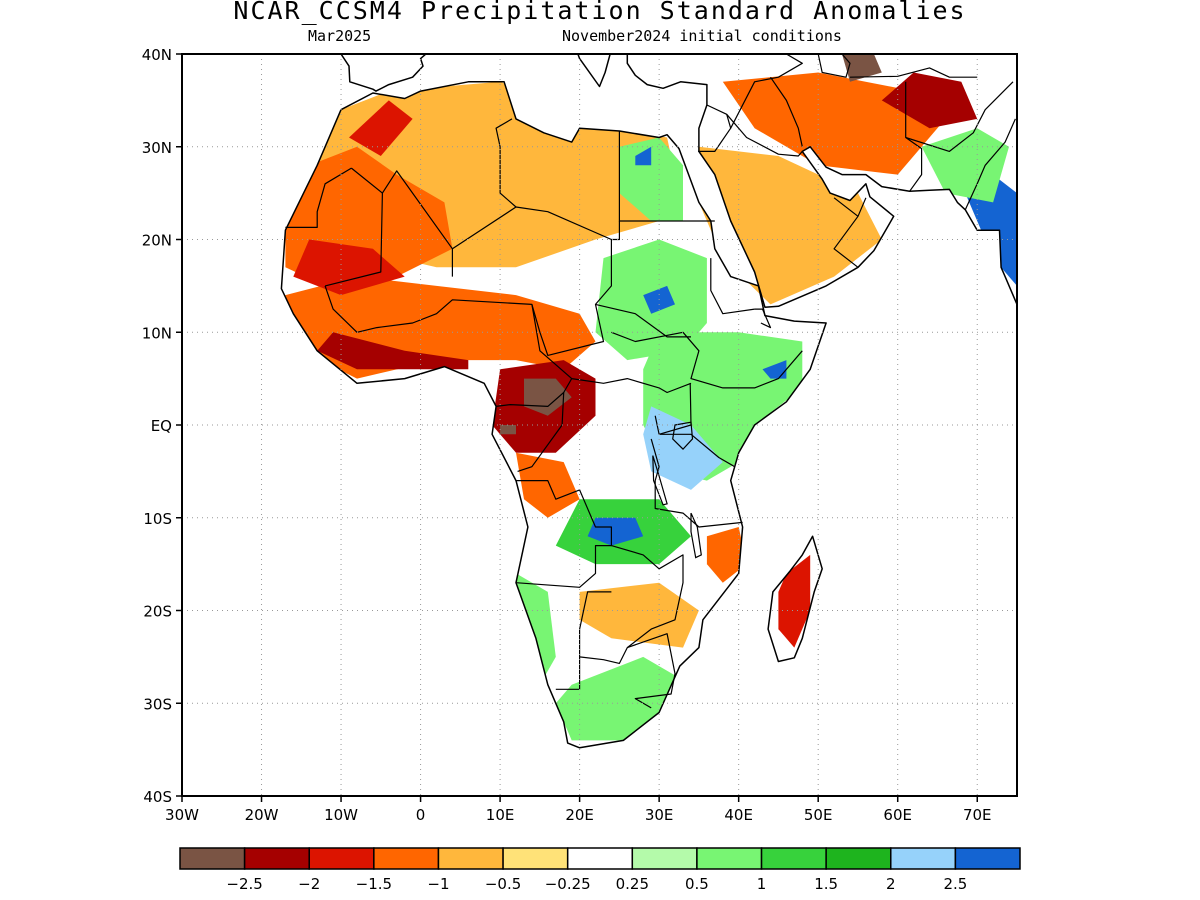 Image resolution: width=1200 pixels, height=900 pixels. Describe the element at coordinates (500, 815) in the screenshot. I see `lon-tick-label: 10E` at that location.